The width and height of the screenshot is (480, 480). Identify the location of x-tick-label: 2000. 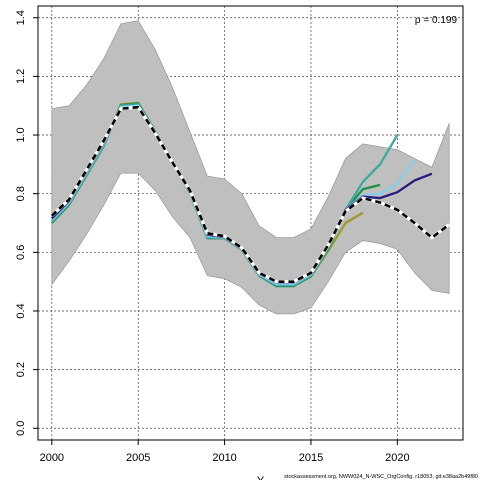
(52, 458).